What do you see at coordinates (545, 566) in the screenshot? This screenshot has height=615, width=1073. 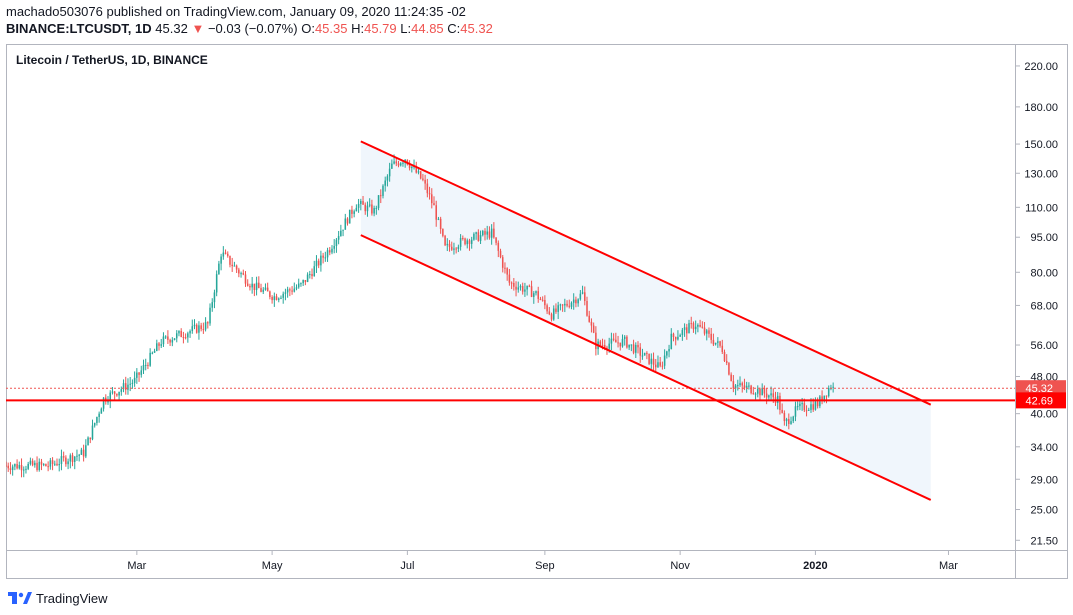 I see `time-tick-label: Sep` at bounding box center [545, 566].